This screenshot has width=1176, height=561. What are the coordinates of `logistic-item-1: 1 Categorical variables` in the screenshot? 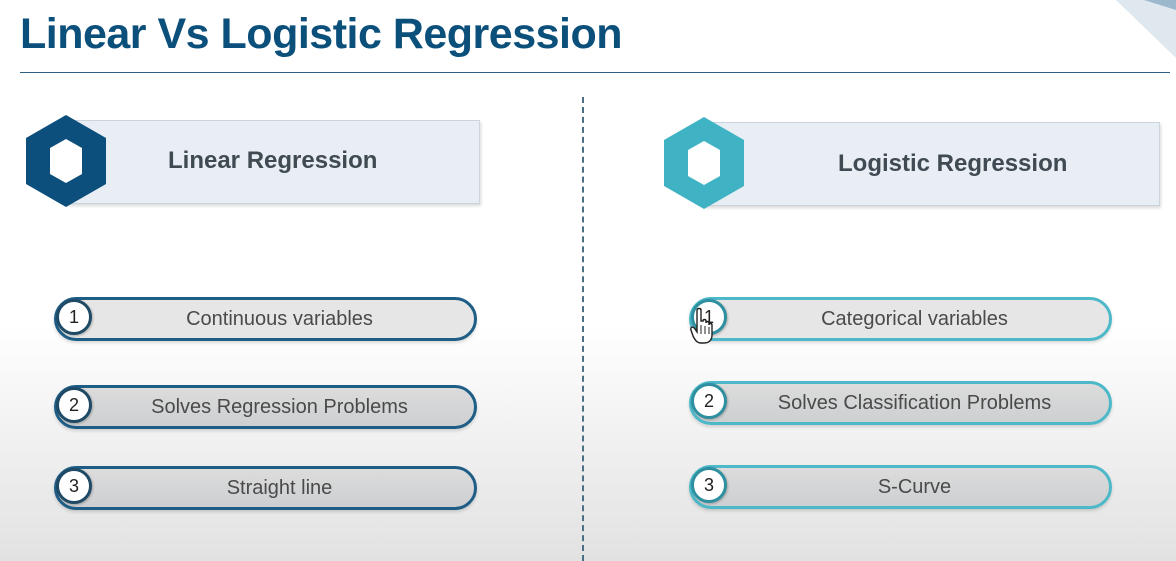 It's located at (900, 319).